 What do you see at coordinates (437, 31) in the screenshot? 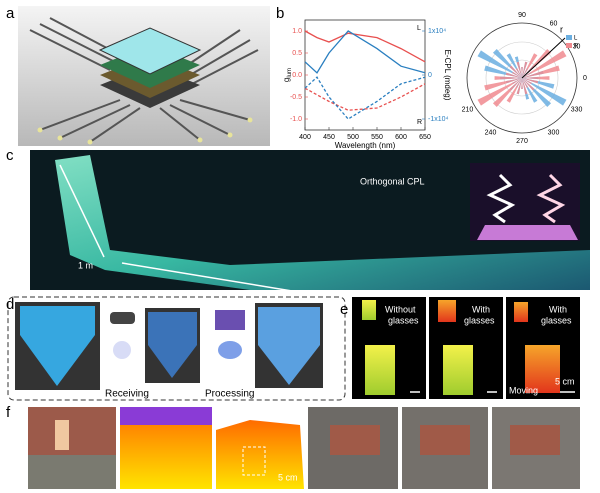
I see `y2-tick-label: 1x10⁴` at bounding box center [437, 31].